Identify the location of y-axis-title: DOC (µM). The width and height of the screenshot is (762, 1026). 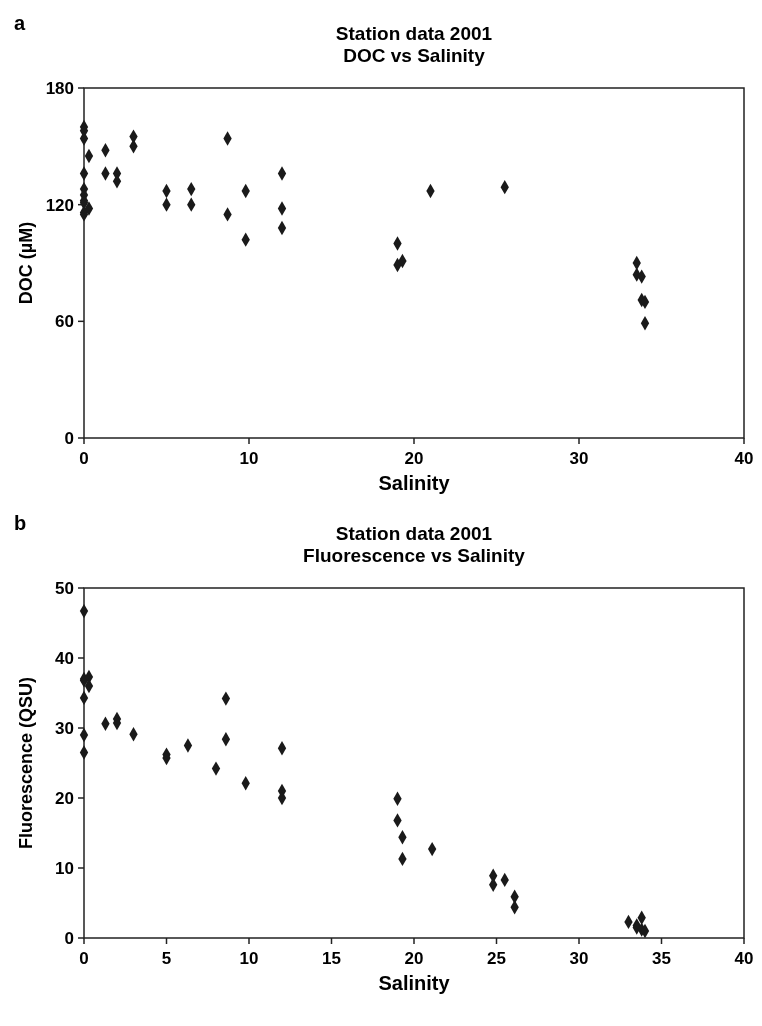
(26, 263).